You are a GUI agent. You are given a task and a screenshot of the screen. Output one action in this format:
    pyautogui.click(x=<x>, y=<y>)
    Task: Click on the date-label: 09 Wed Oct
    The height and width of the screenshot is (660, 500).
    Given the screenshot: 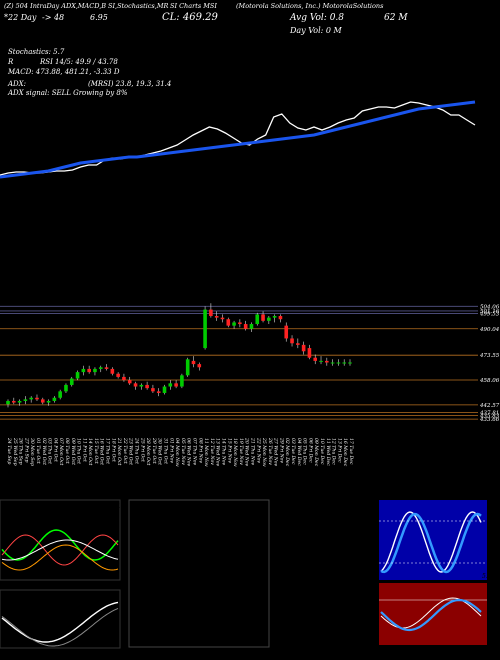 What is the action you would take?
    pyautogui.click(x=73, y=451)
    